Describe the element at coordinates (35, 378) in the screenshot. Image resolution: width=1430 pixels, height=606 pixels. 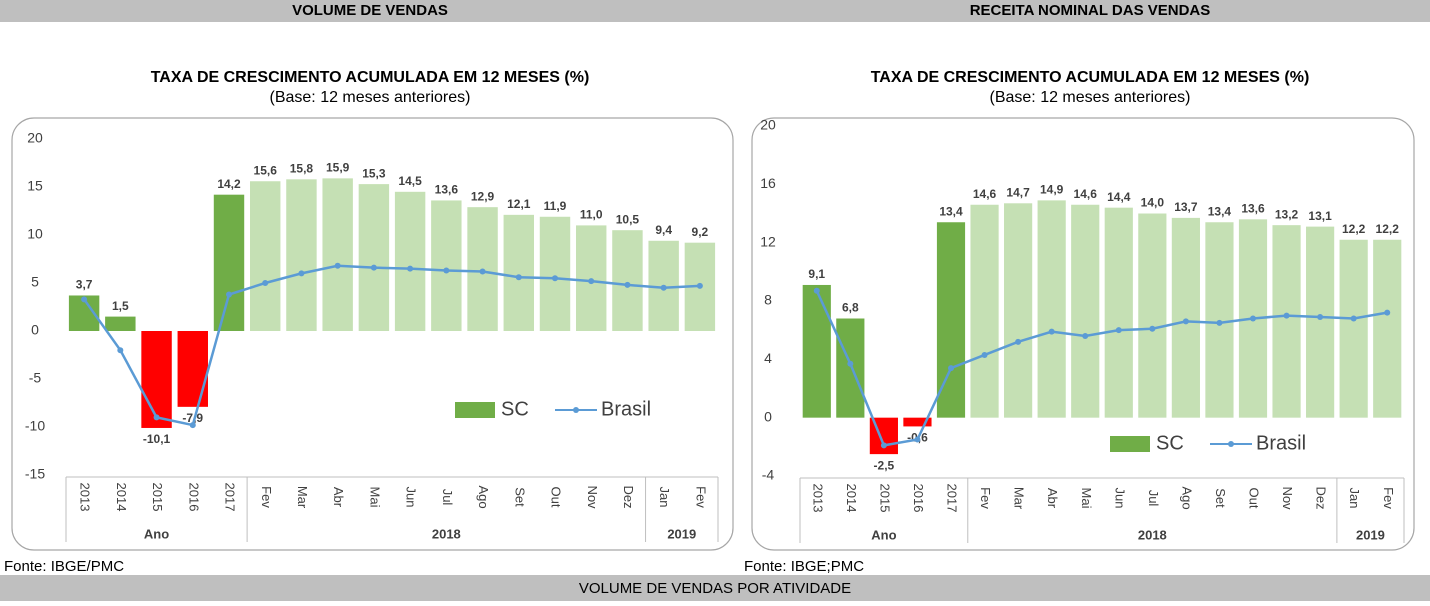
I see `y-tick-label: -5` at that location.